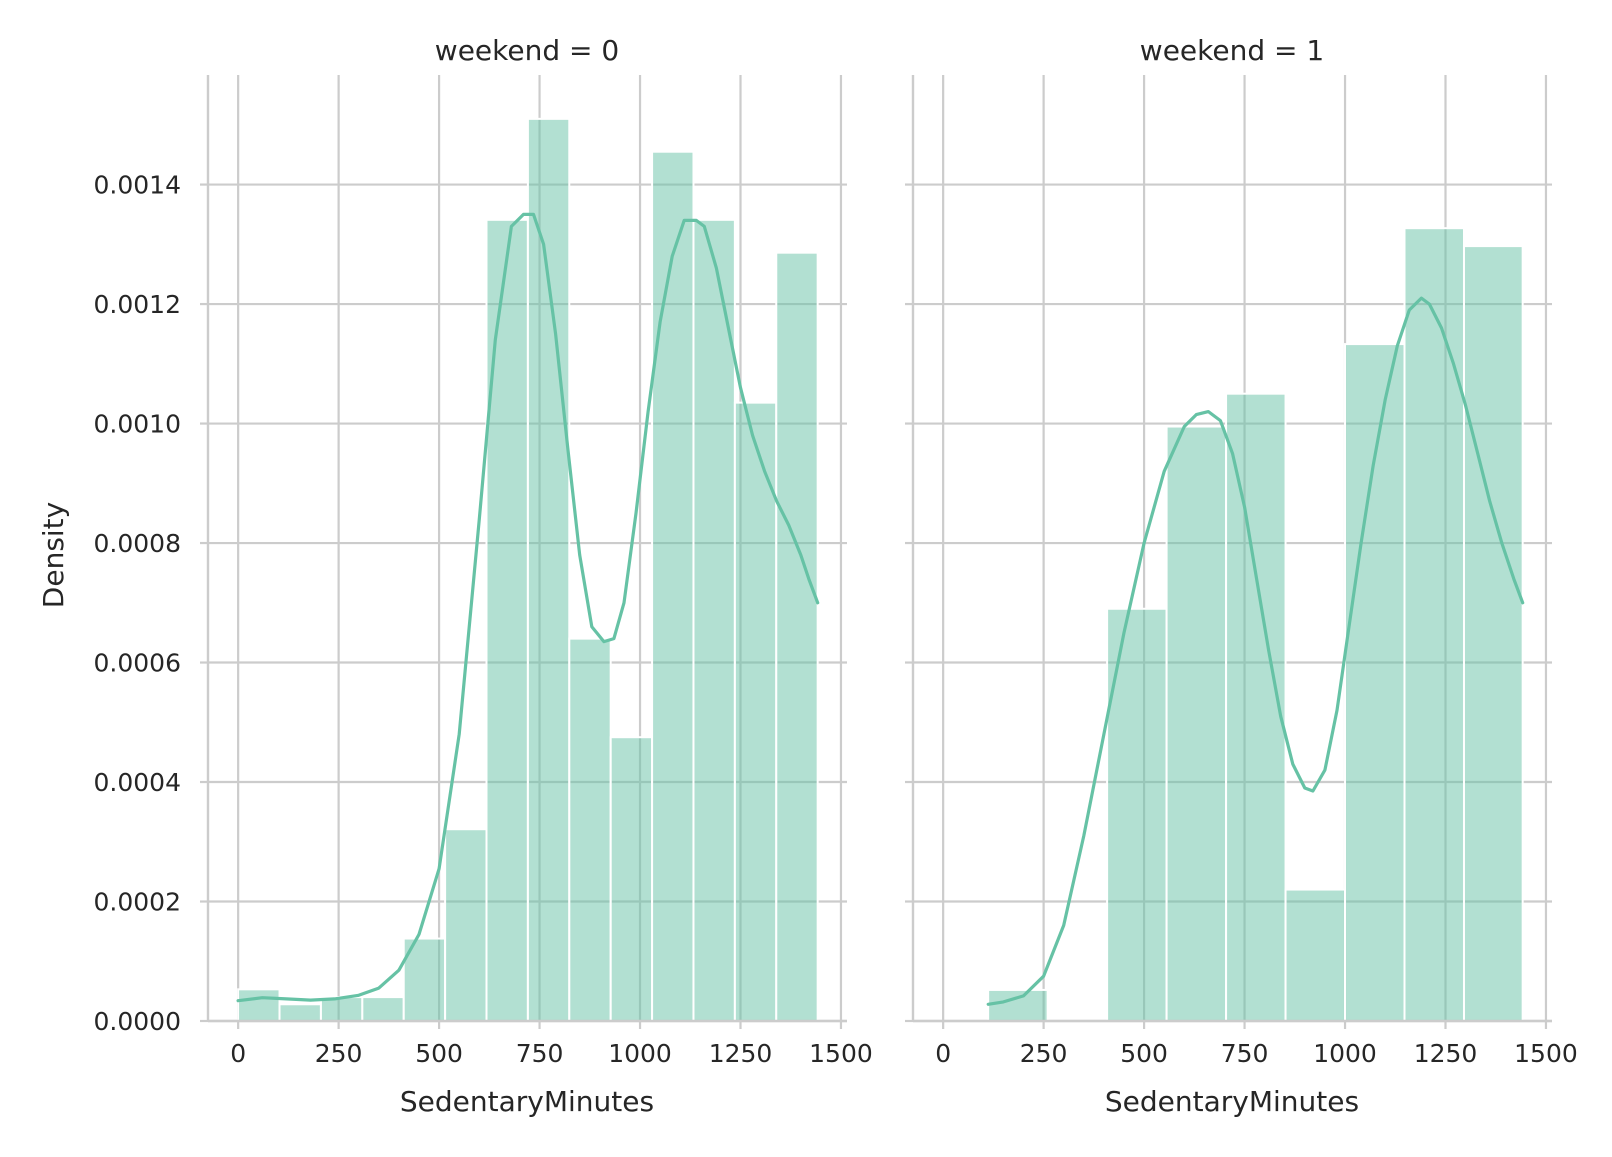 This screenshot has width=1612, height=1157. I want to click on y-tick-label: 0.0006, so click(137, 663).